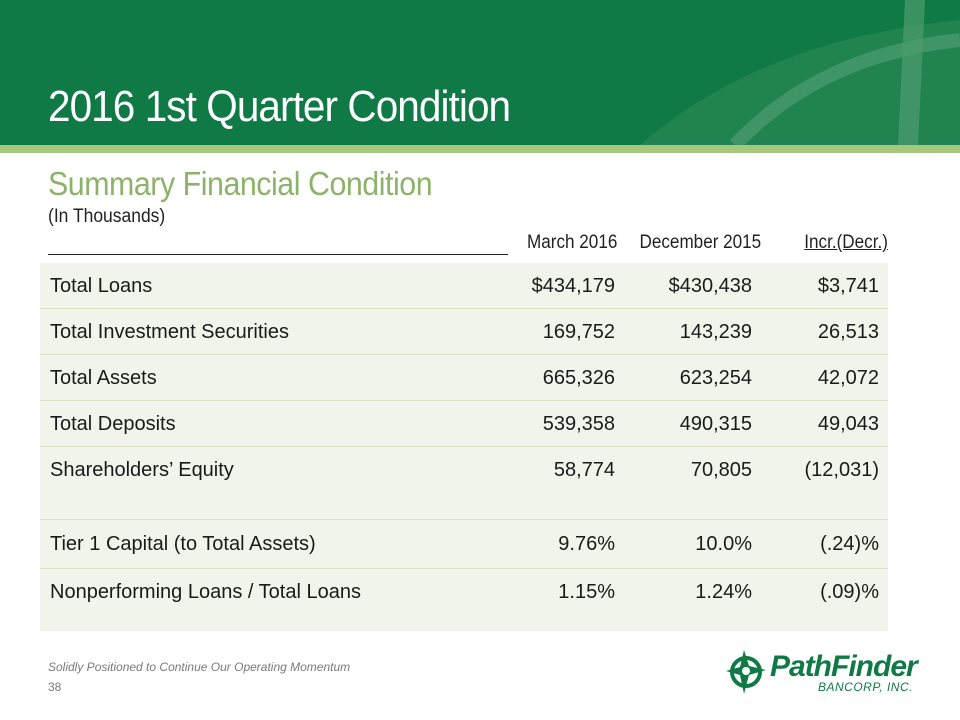 Image resolution: width=960 pixels, height=720 pixels. Describe the element at coordinates (842, 470) in the screenshot. I see `cell-change: (12,031)` at that location.